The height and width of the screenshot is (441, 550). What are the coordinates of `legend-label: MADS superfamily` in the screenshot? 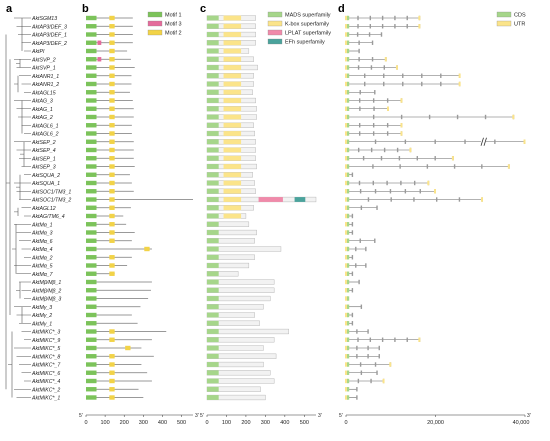 It's located at (308, 16).